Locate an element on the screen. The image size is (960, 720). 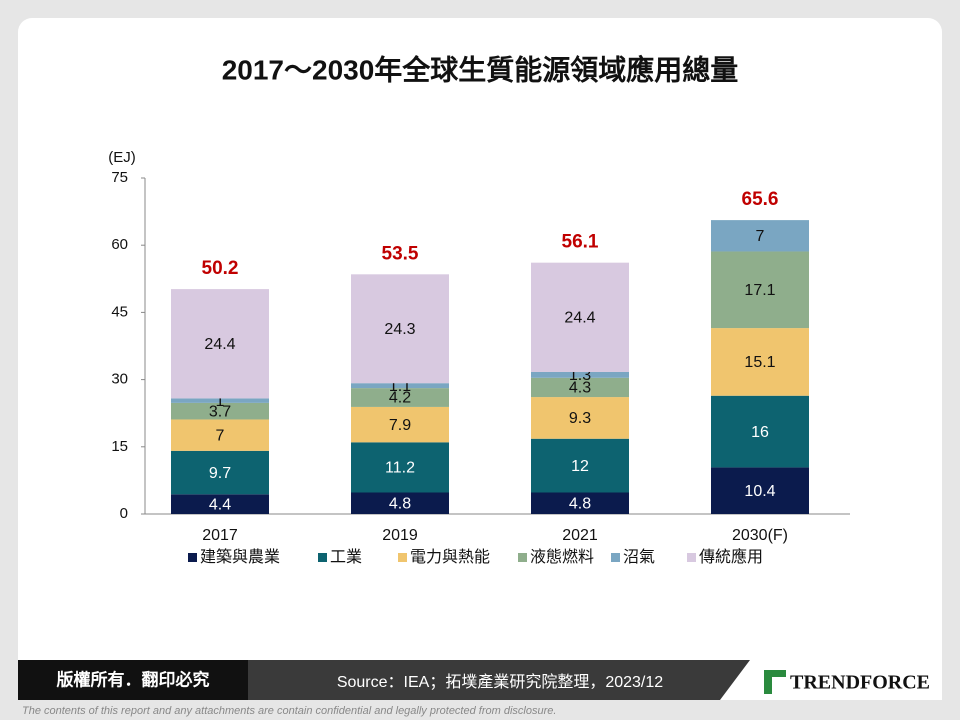
value-label: 10.4 is located at coordinates (759, 491).